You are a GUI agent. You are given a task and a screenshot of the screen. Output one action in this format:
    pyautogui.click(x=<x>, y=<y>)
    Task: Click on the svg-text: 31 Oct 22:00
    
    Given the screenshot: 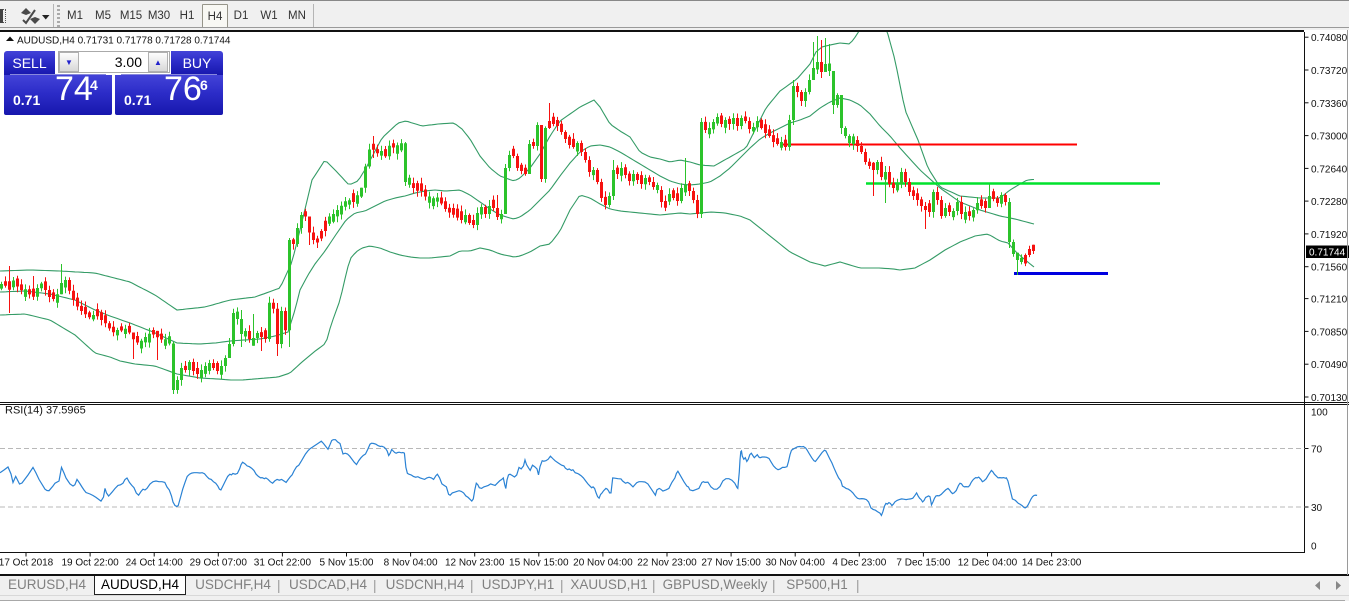 What is the action you would take?
    pyautogui.click(x=283, y=563)
    